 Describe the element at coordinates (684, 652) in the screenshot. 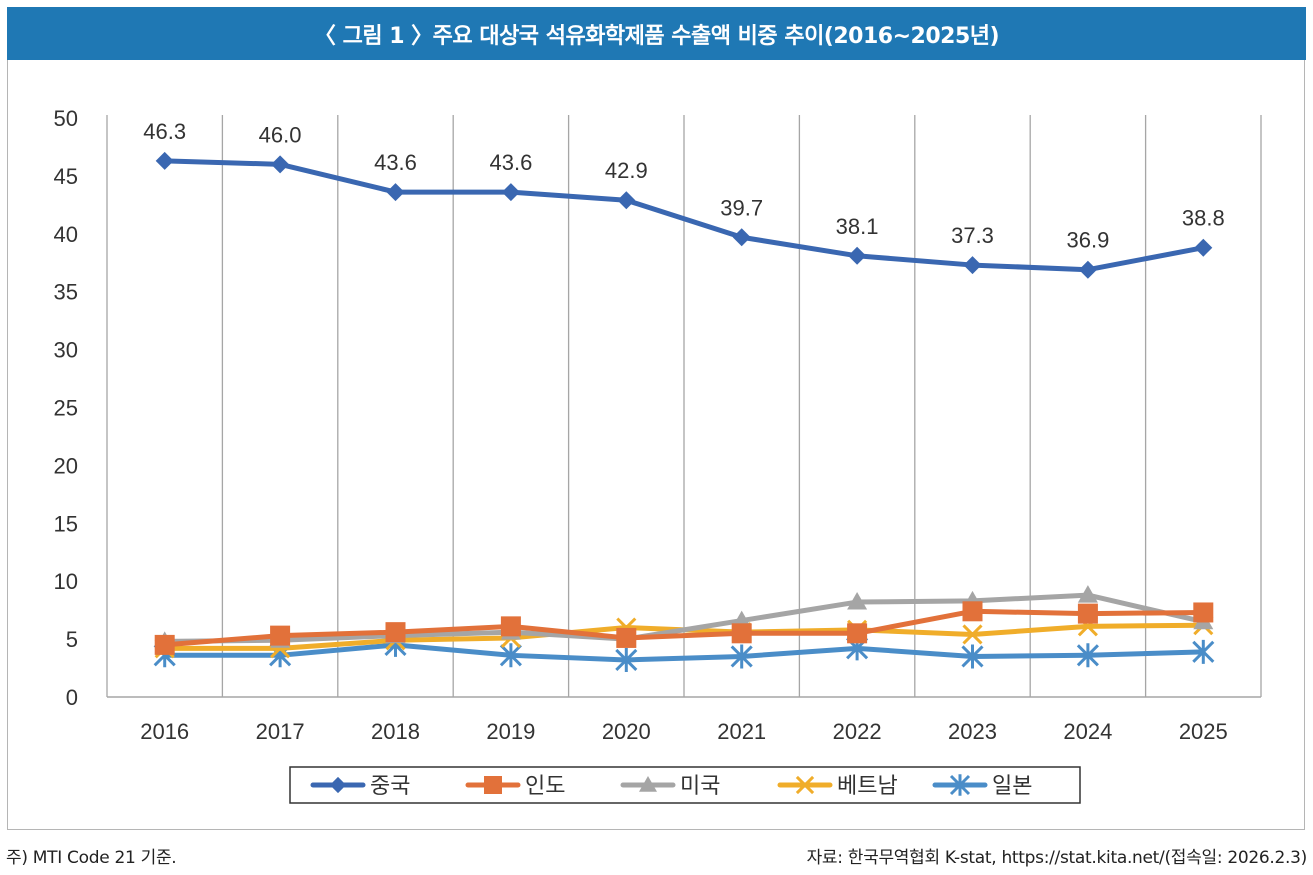

I see `series-line-japan` at that location.